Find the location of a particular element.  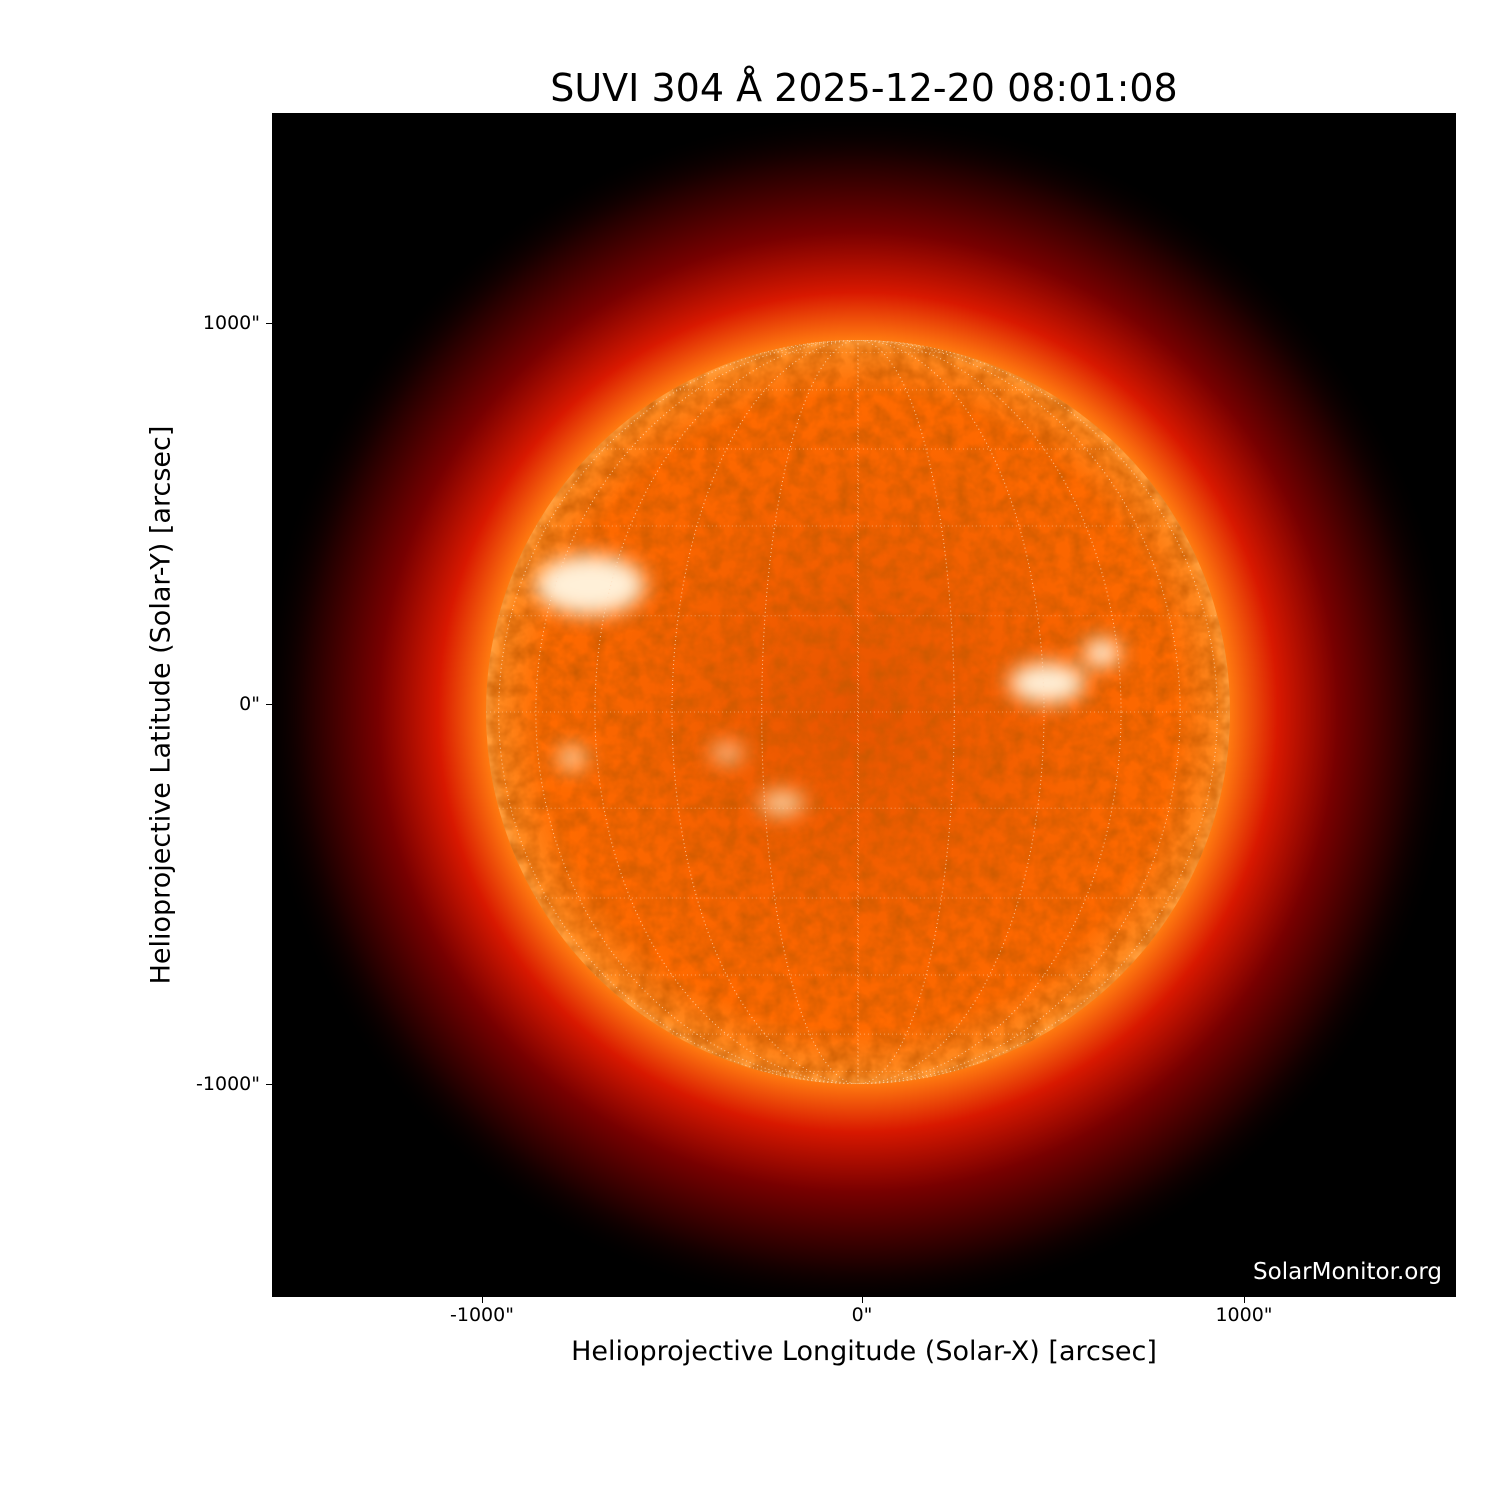

x-tick-label: -1000" is located at coordinates (482, 1315).